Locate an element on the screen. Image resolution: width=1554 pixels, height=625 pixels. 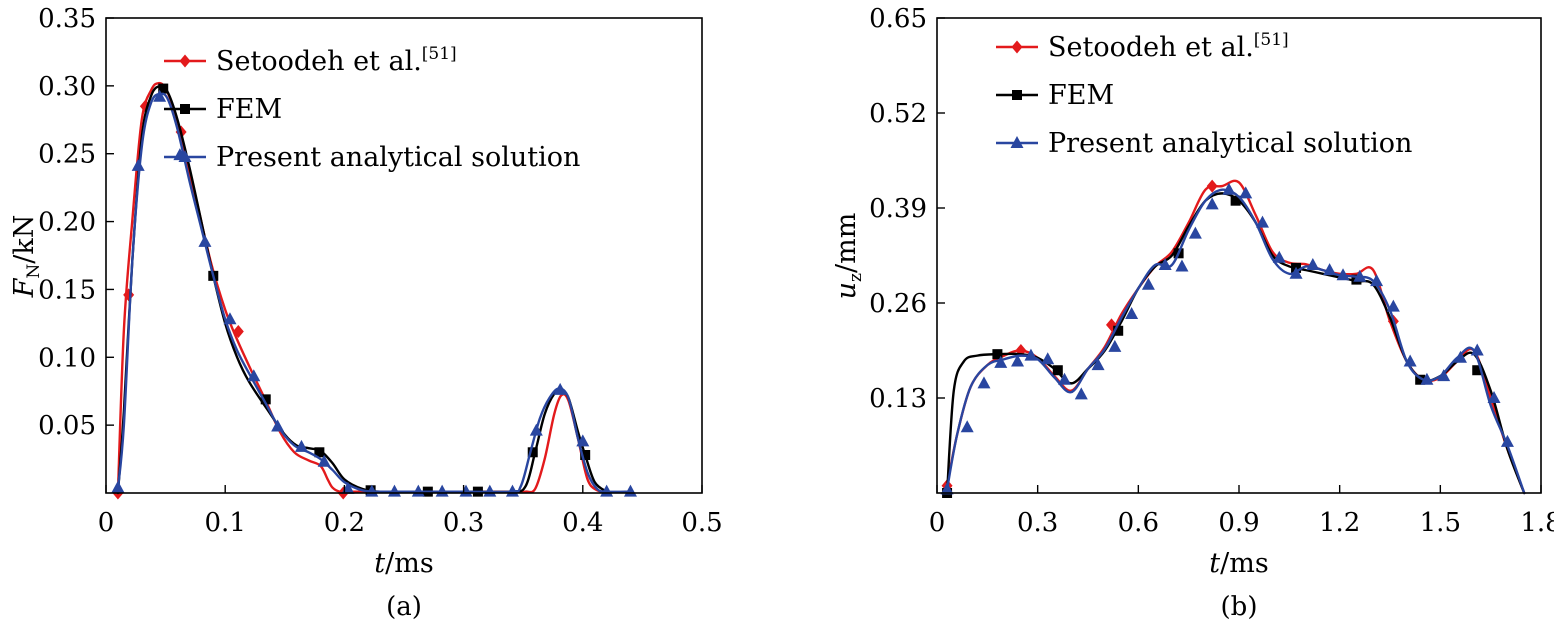
y-tick-label-b-0: 0.13 is located at coordinates (898, 399).